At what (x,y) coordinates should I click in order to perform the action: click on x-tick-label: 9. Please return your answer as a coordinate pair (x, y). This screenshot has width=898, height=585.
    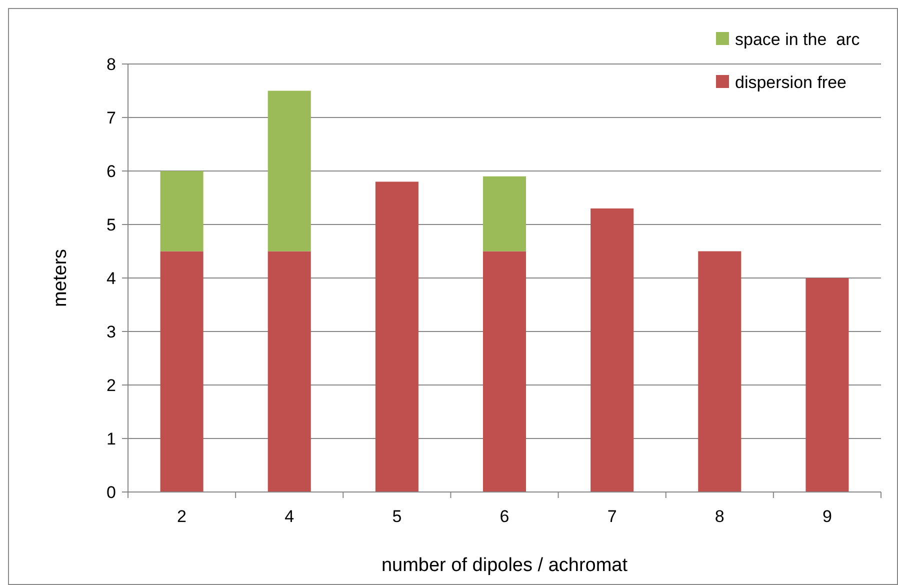
    Looking at the image, I should click on (827, 516).